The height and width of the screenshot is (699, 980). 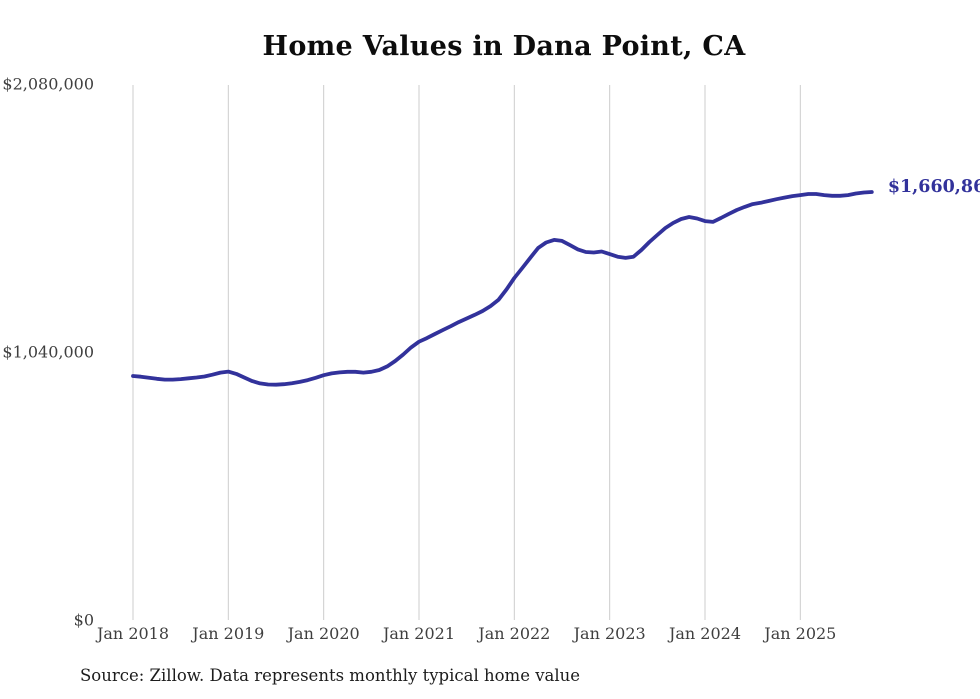 I want to click on x-tick-label: Jan 2020, so click(x=323, y=633).